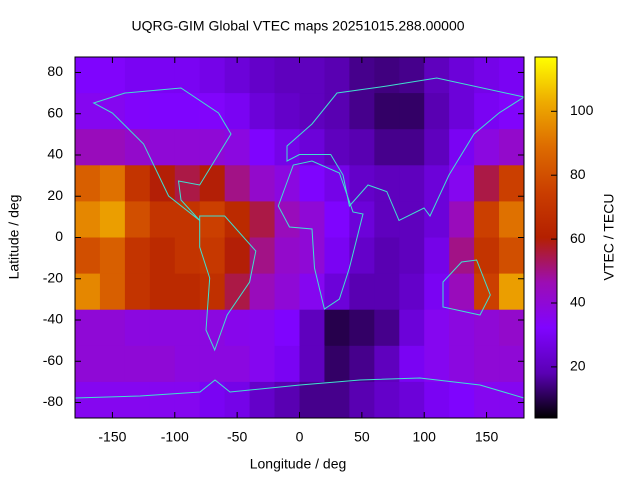 The image size is (640, 485). Describe the element at coordinates (578, 366) in the screenshot. I see `colorbar-tick-label: 20` at that location.